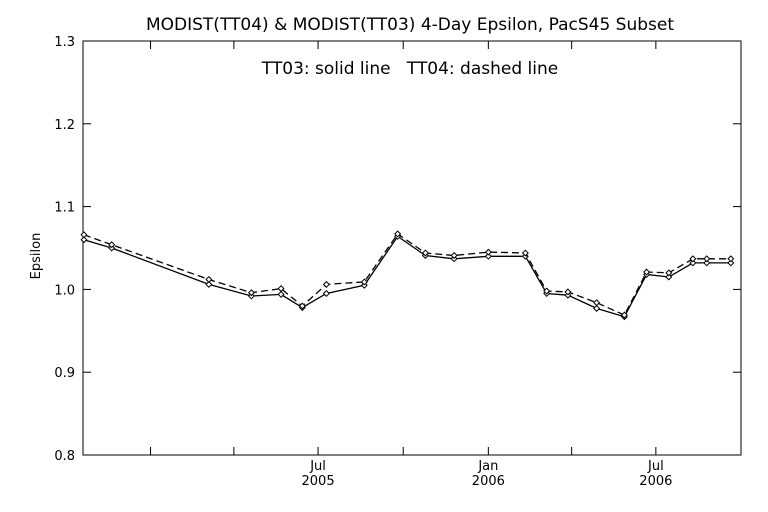 The width and height of the screenshot is (768, 512). I want to click on series-line-tt03, so click(407, 276).